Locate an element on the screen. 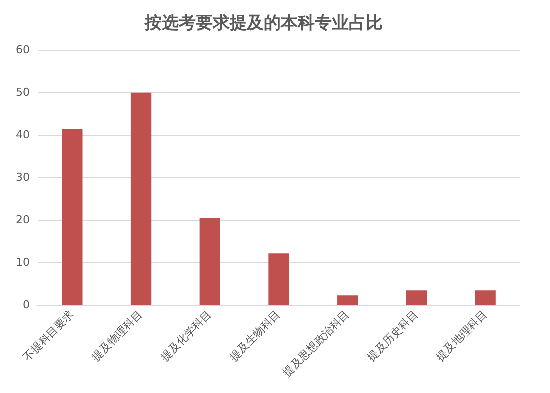  y-tick-label: 10 is located at coordinates (23, 262).